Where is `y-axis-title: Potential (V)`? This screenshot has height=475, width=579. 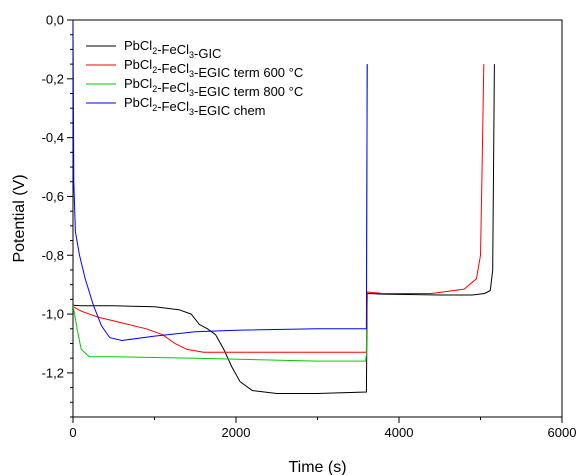
y-axis-title: Potential (V) is located at coordinates (19, 218).